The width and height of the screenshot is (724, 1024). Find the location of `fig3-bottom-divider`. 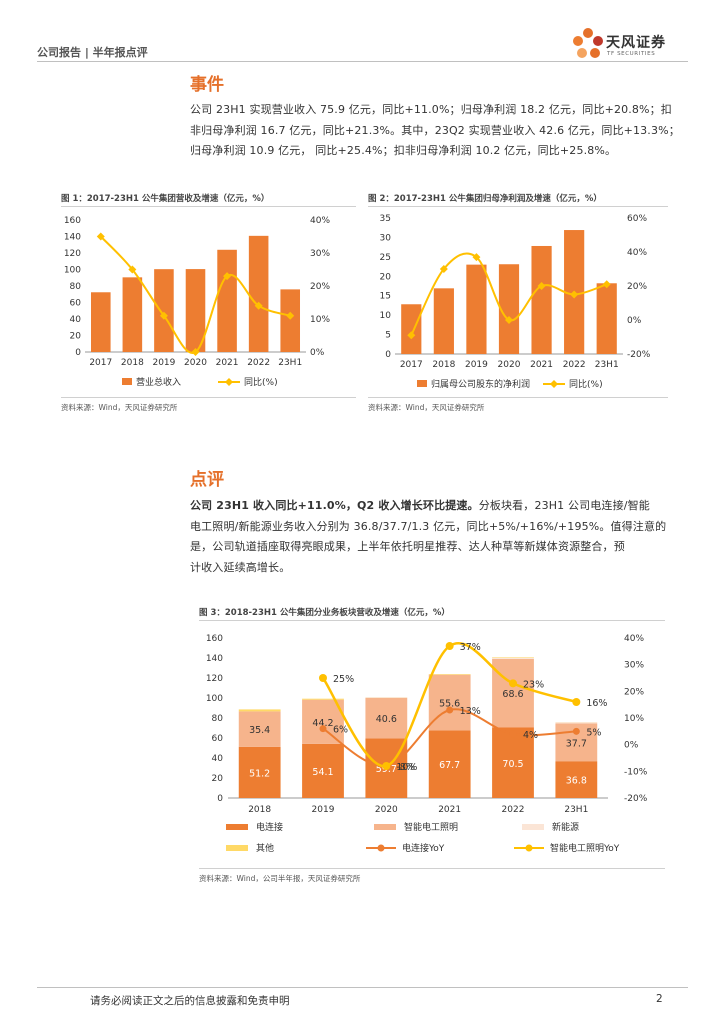

fig3-bottom-divider is located at coordinates (432, 868).